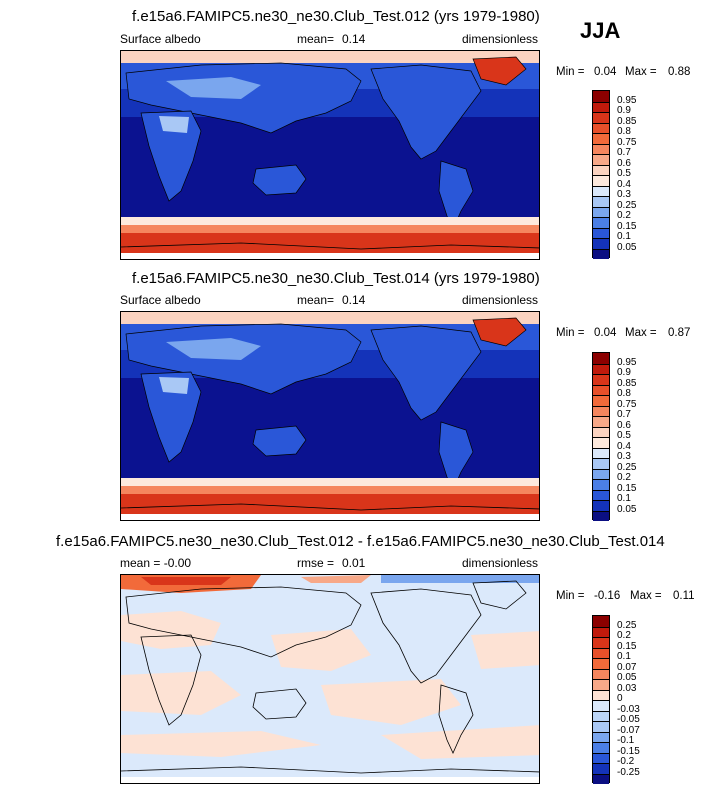 This screenshot has width=722, height=795. Describe the element at coordinates (679, 72) in the screenshot. I see `panel1-max-value: 0.88` at that location.